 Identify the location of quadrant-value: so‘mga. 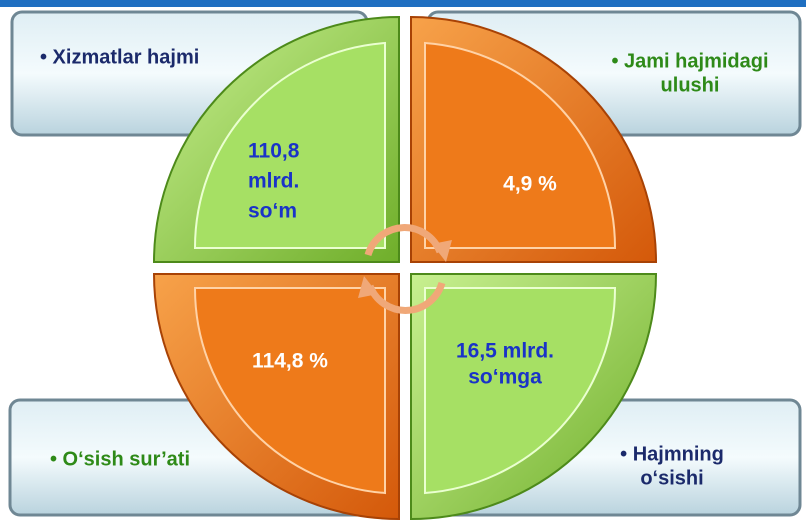
(505, 377).